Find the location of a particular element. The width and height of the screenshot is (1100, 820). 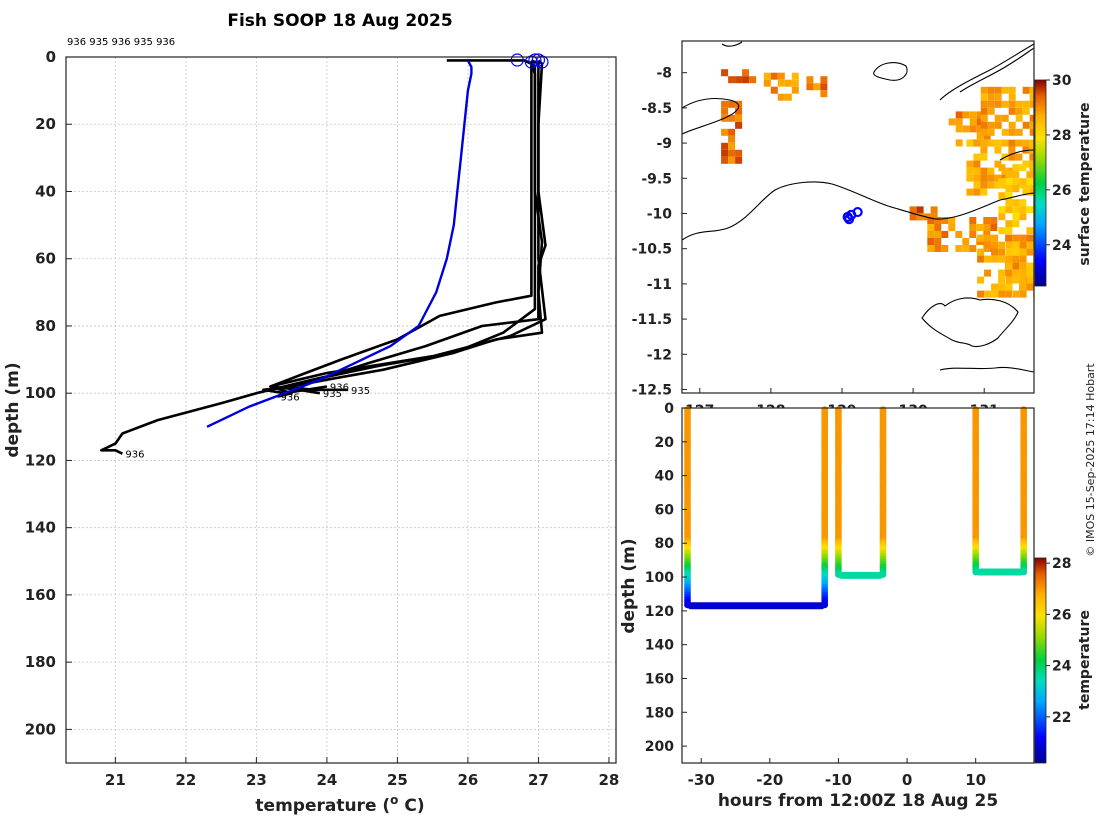

map-frame is located at coordinates (858, 217).